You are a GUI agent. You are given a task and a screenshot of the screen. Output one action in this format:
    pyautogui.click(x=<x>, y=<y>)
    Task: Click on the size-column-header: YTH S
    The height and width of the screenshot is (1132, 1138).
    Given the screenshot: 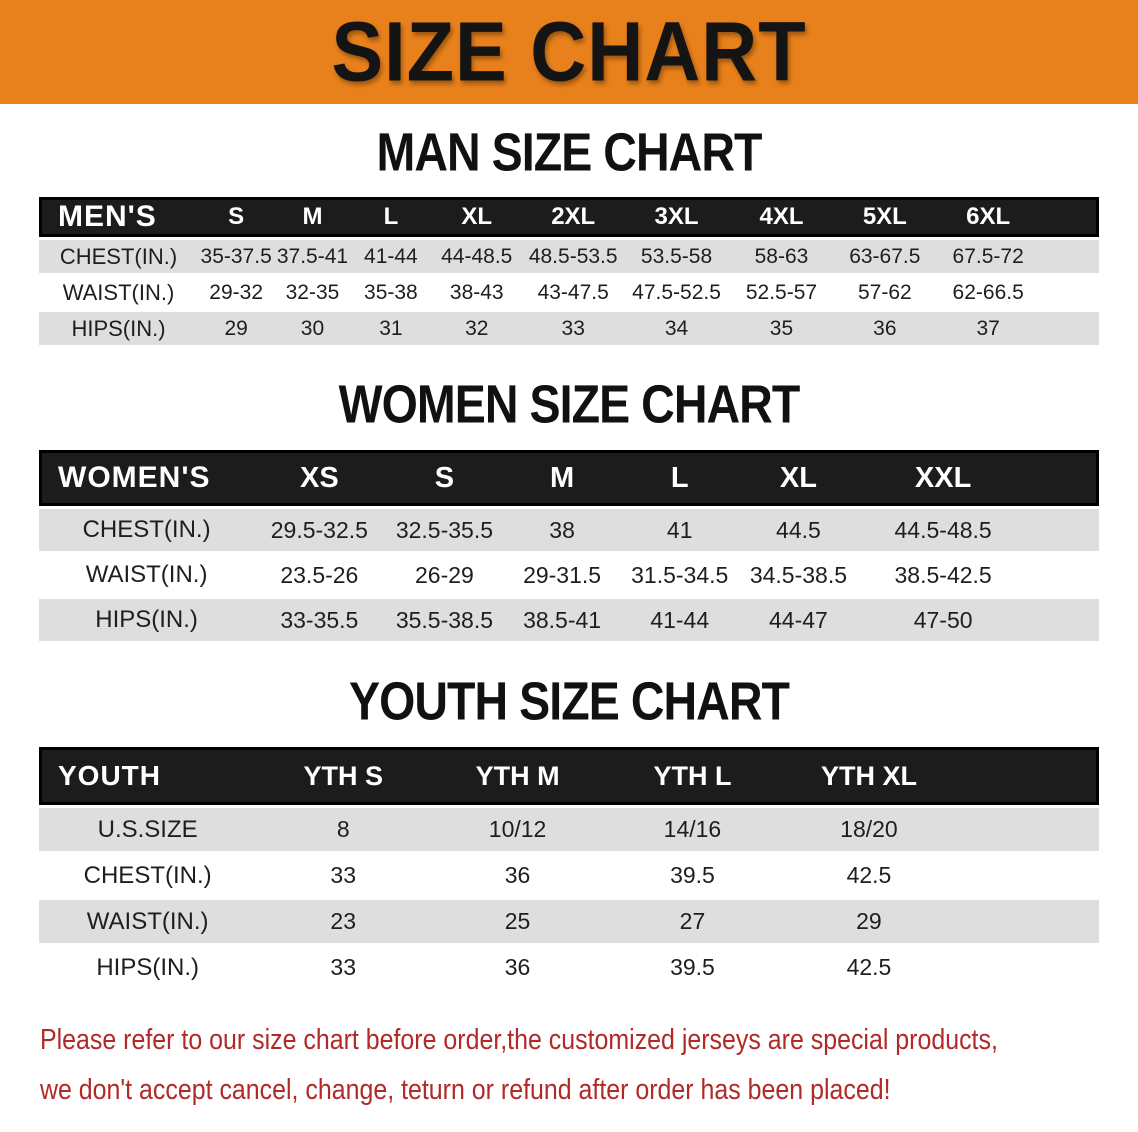 What is the action you would take?
    pyautogui.click(x=343, y=776)
    